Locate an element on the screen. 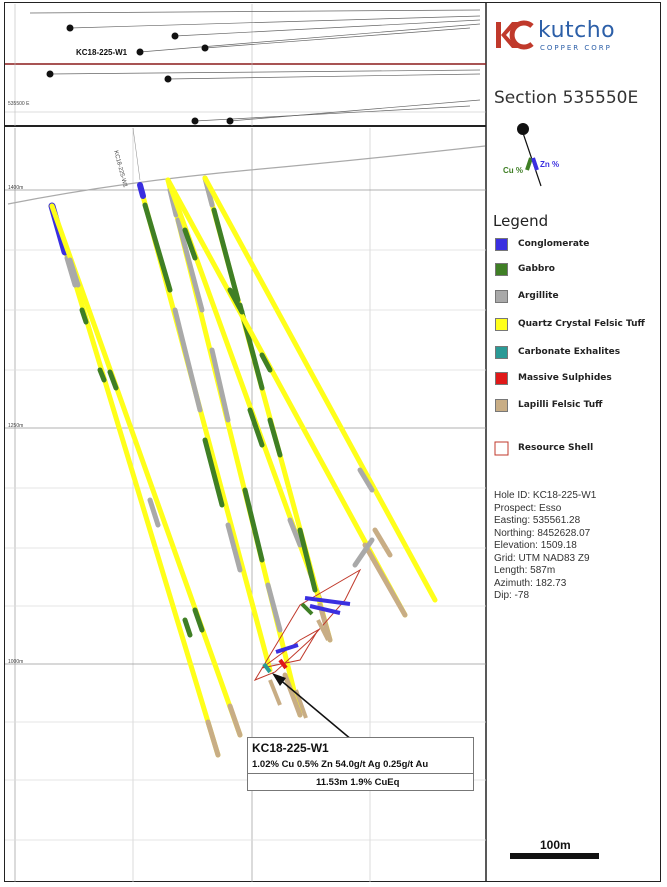  elevation-label-1000: 1000m is located at coordinates (16, 662).